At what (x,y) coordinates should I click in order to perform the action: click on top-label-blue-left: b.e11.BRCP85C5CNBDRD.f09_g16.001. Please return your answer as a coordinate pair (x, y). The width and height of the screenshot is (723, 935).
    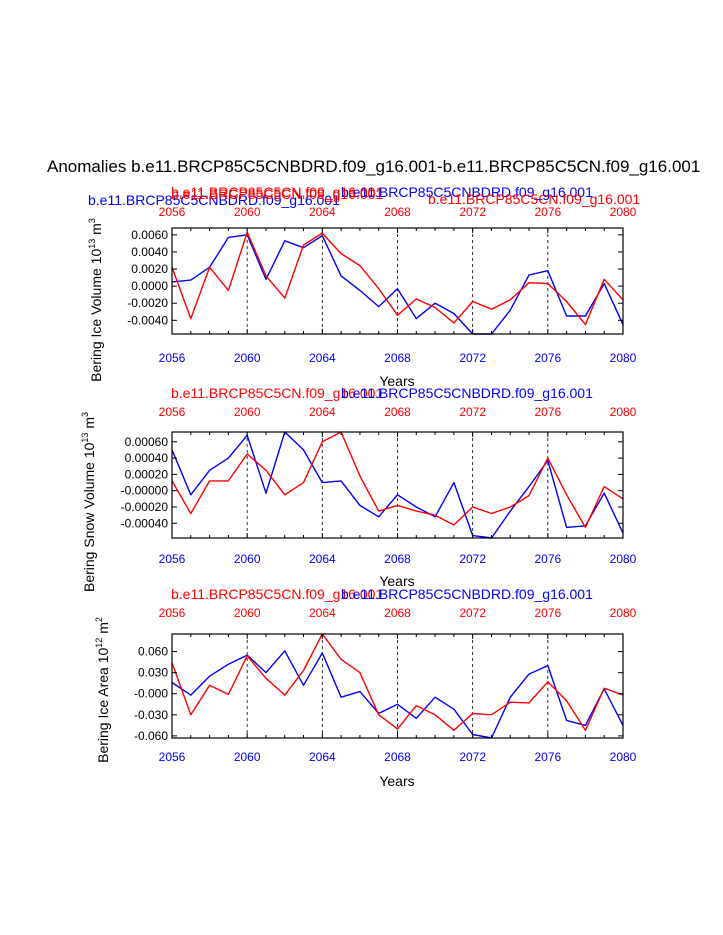
    Looking at the image, I should click on (214, 200).